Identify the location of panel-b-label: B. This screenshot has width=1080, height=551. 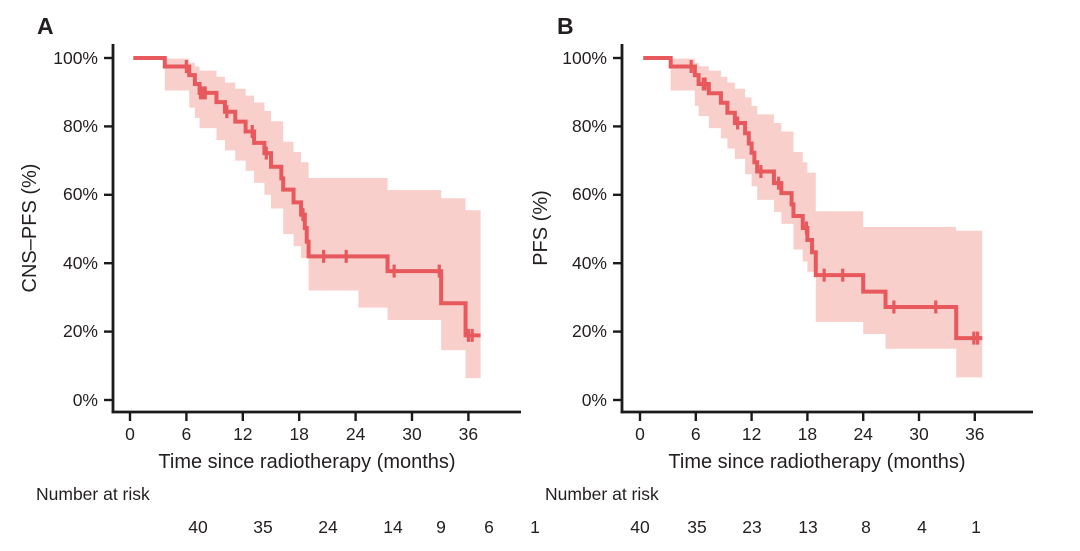
(565, 26).